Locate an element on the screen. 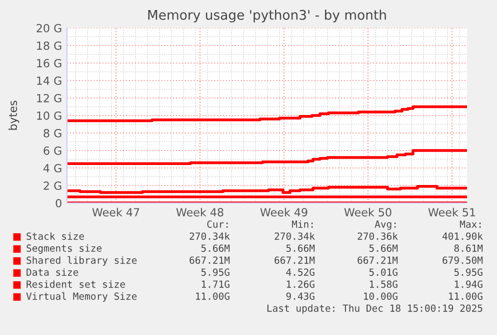 The width and height of the screenshot is (497, 335). text: 1.71G is located at coordinates (216, 284).